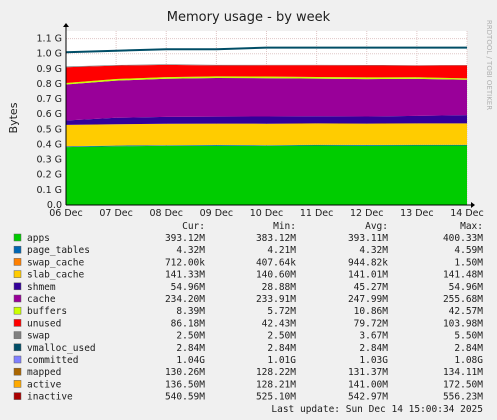  What do you see at coordinates (44, 372) in the screenshot?
I see `legend-name: mapped` at bounding box center [44, 372].